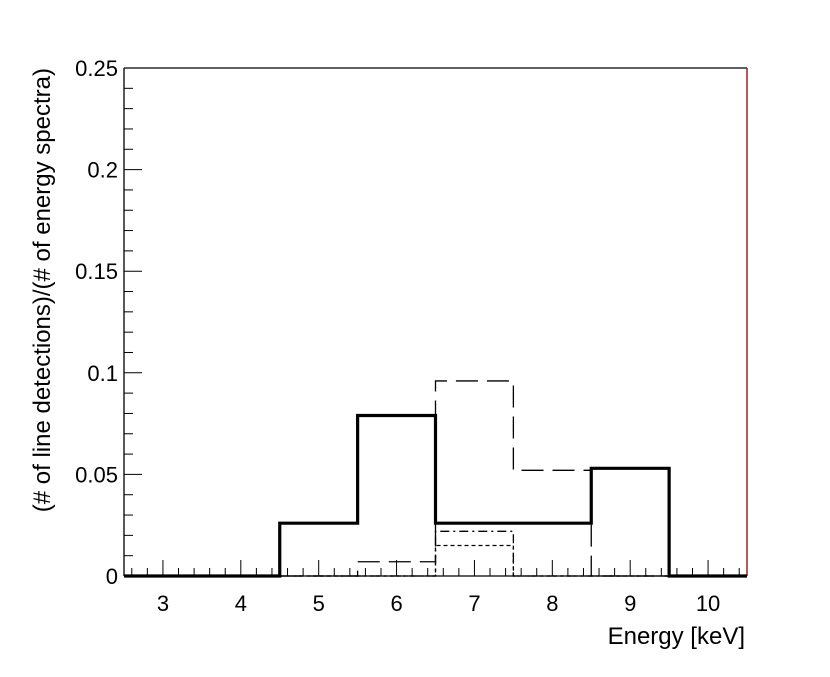  Describe the element at coordinates (708, 603) in the screenshot. I see `x-tick-label: 10` at that location.